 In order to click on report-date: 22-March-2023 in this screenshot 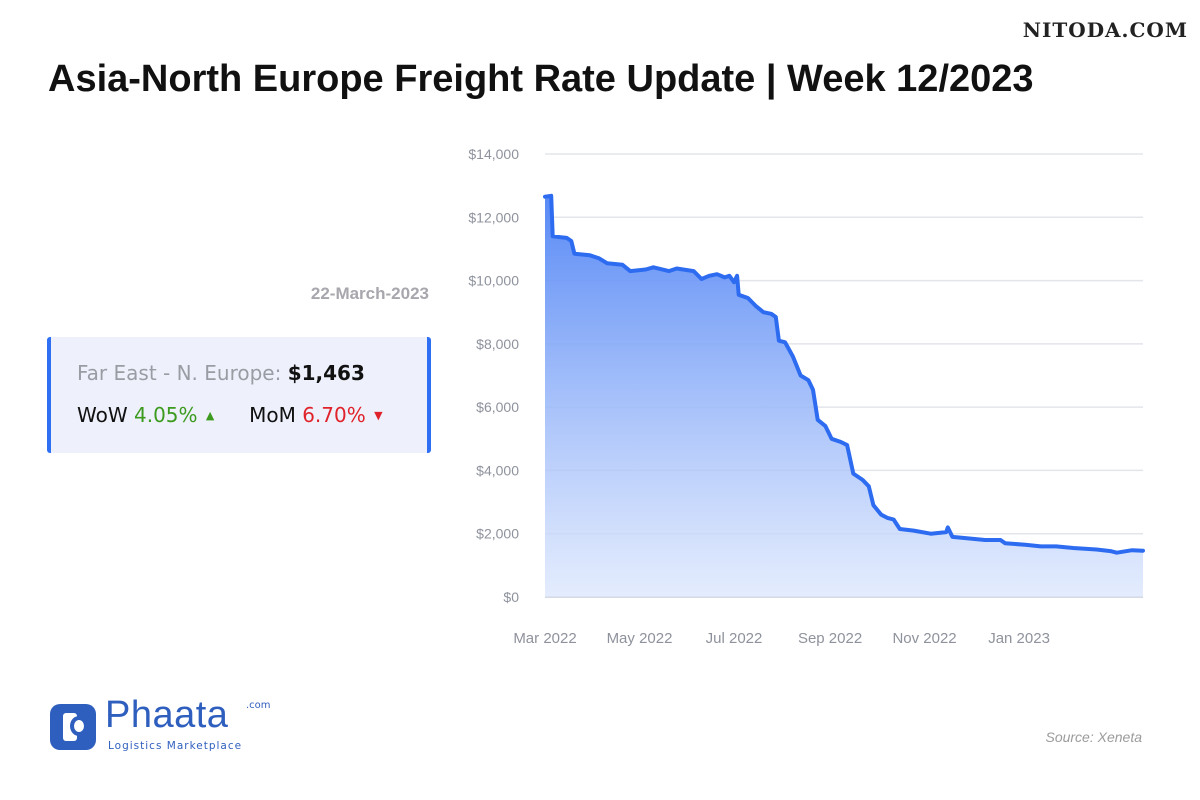, I will do `click(369, 293)`.